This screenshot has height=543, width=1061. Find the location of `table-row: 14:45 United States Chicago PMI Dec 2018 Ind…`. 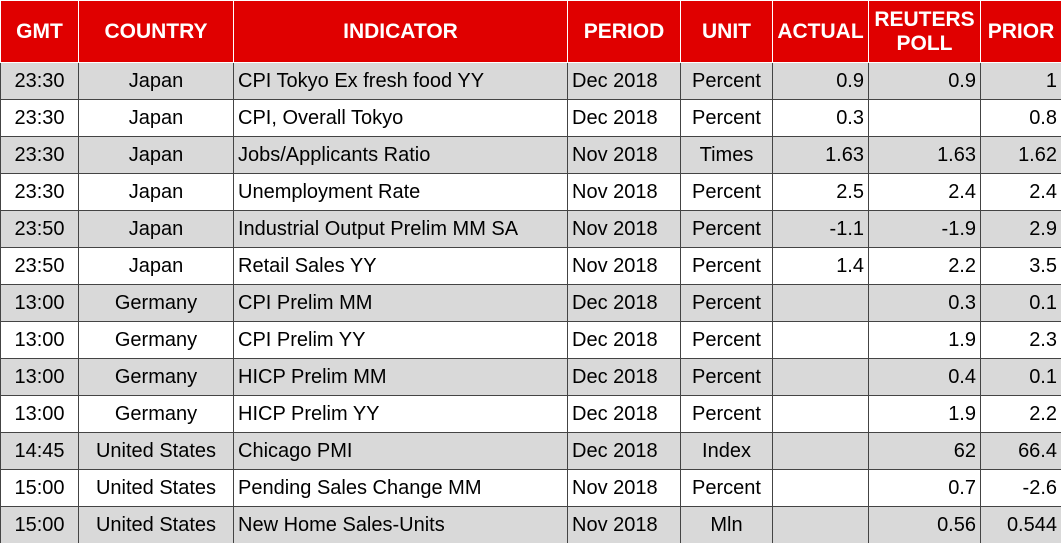

table-row: 14:45 United States Chicago PMI Dec 2018 Ind… is located at coordinates (530, 451).